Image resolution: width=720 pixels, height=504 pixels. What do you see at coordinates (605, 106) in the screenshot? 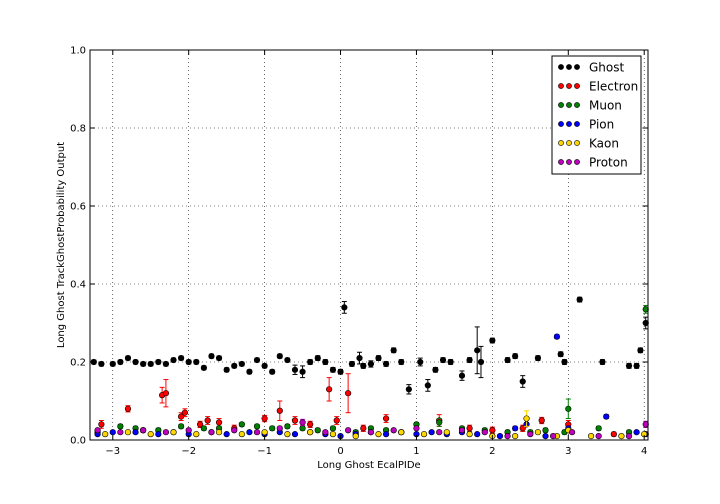
I see `legend-label: Muon` at bounding box center [605, 106].